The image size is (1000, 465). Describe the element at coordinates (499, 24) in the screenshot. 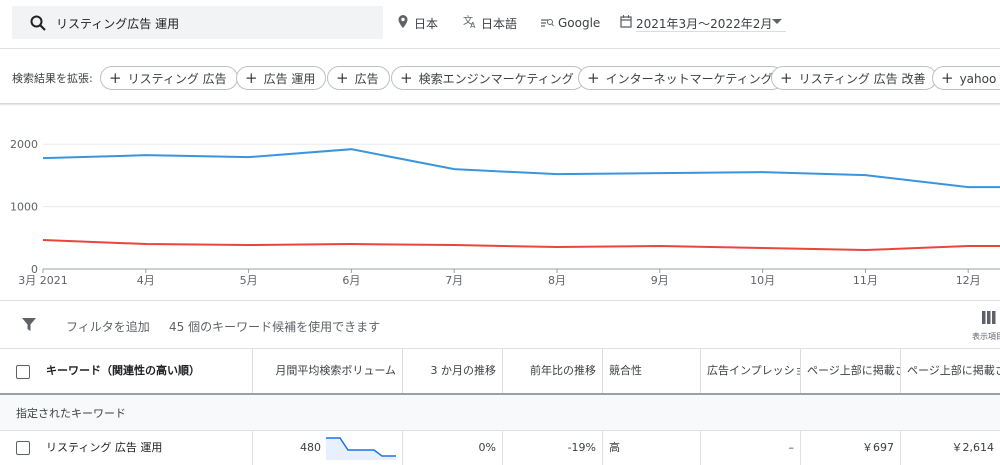

I see `language: 日本語` at that location.